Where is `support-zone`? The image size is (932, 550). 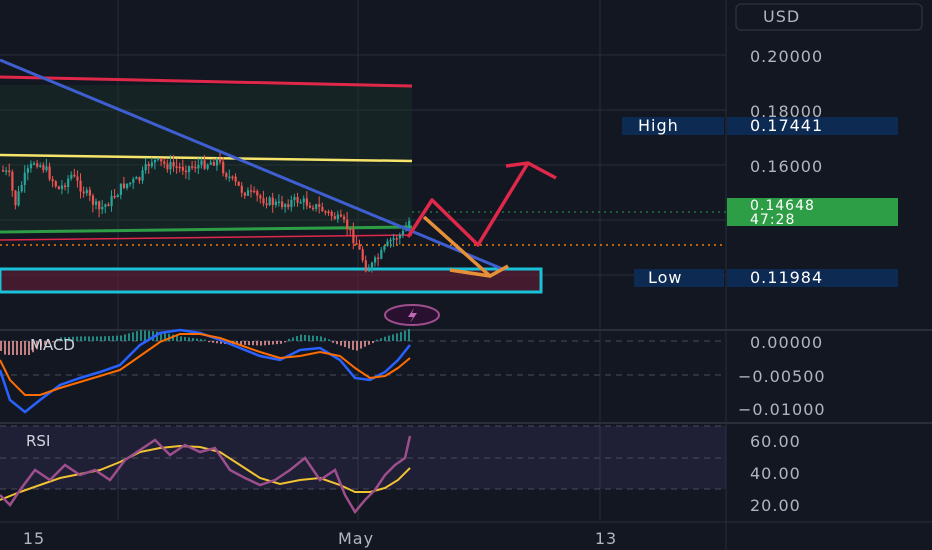 support-zone is located at coordinates (271, 280).